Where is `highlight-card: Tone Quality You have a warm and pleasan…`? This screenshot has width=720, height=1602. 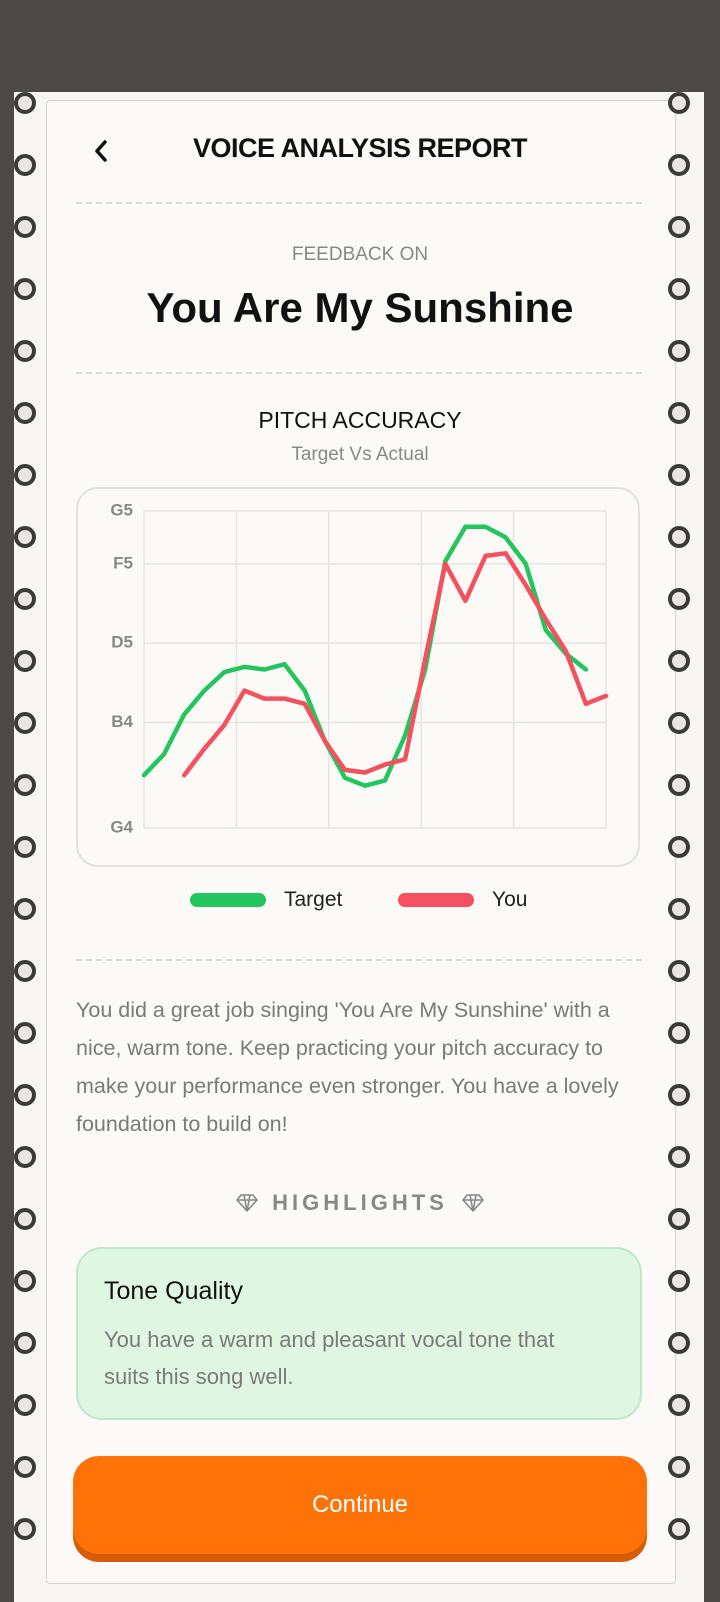 highlight-card: Tone Quality You have a warm and pleasan… is located at coordinates (359, 1333).